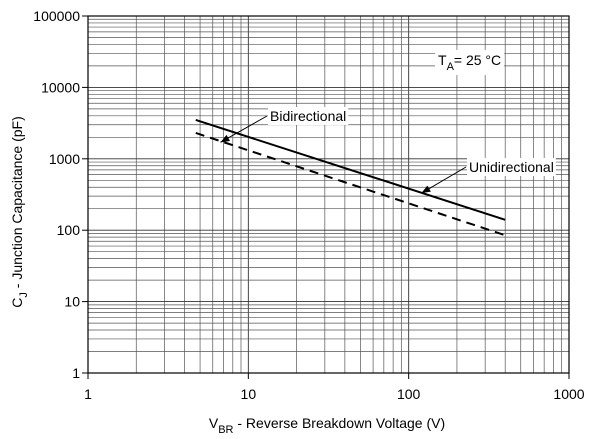 This screenshot has height=439, width=603. Describe the element at coordinates (339, 423) in the screenshot. I see `x-axis-title-rest: - Reverse Breakdown Voltage (V)` at that location.